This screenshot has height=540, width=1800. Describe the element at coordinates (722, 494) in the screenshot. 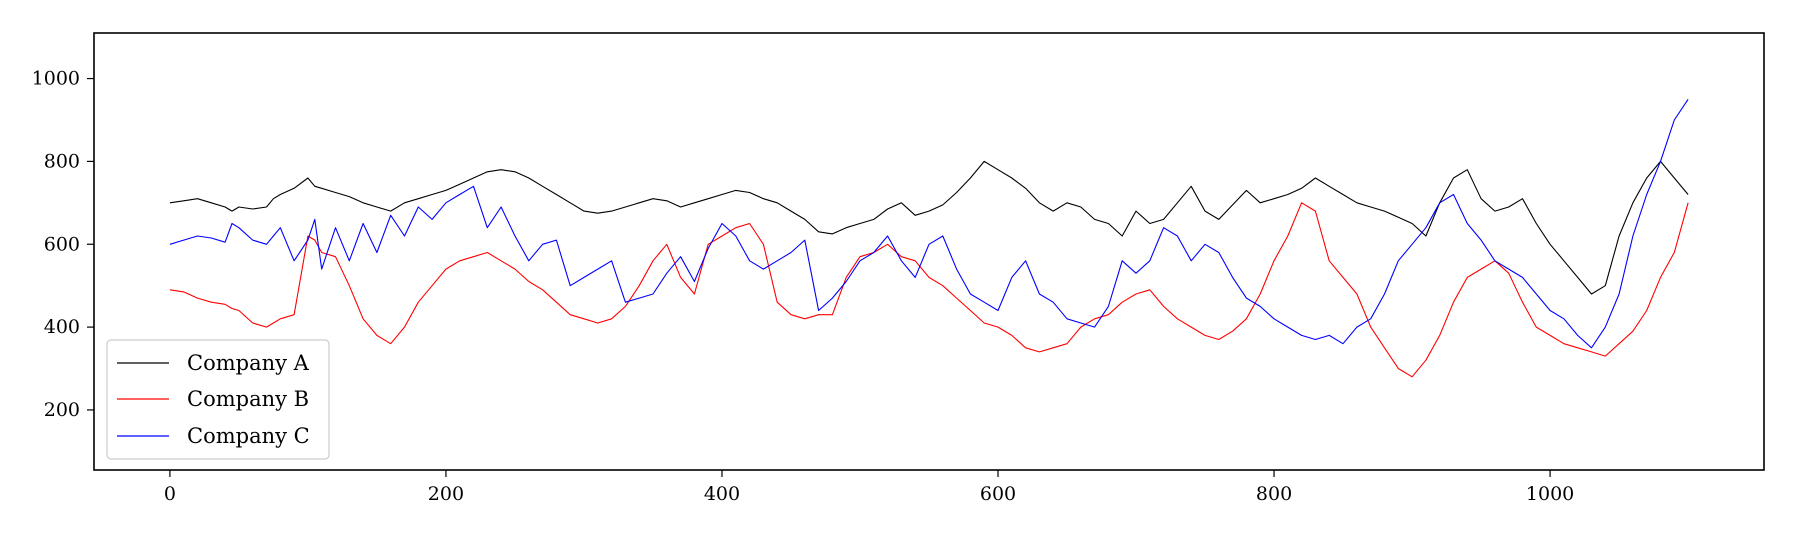

I see `x-tick-label: 400` at that location.